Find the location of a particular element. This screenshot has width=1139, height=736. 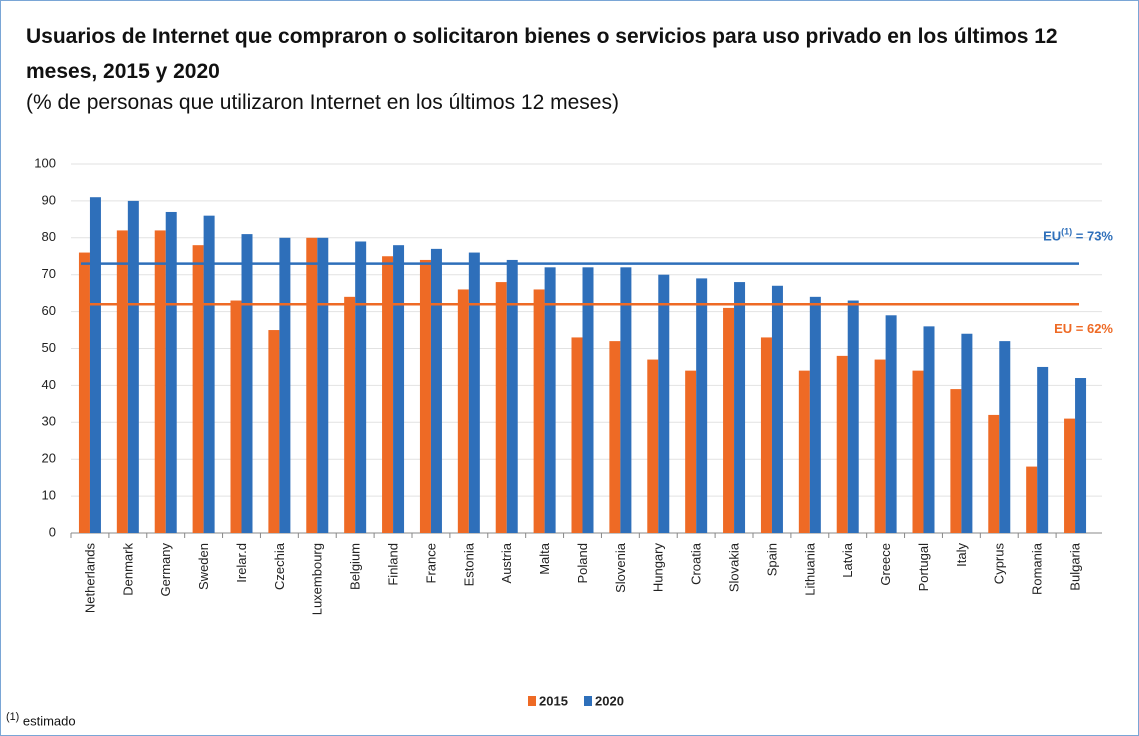

reference-label: EU = 62% is located at coordinates (1083, 329).